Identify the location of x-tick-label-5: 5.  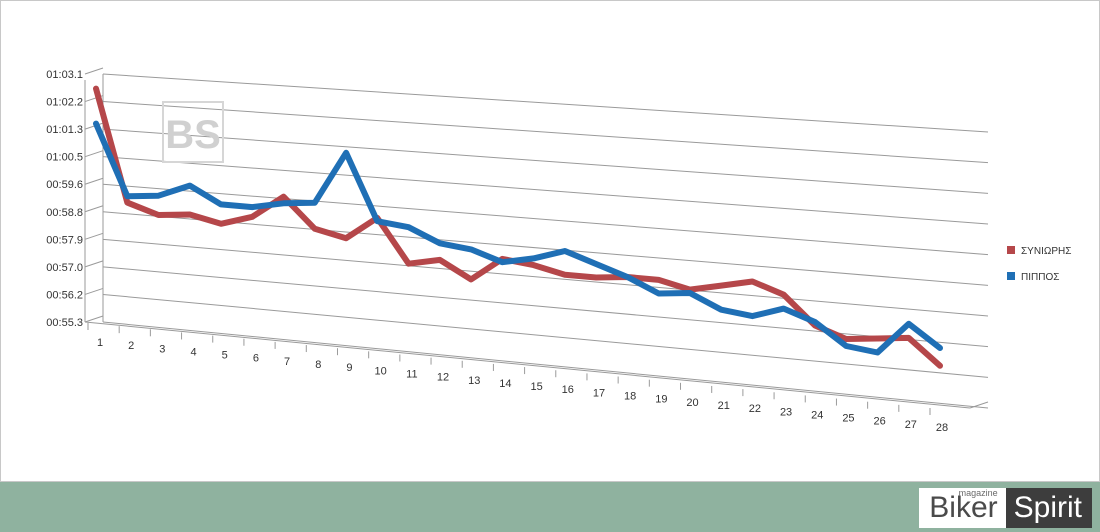
(225, 356).